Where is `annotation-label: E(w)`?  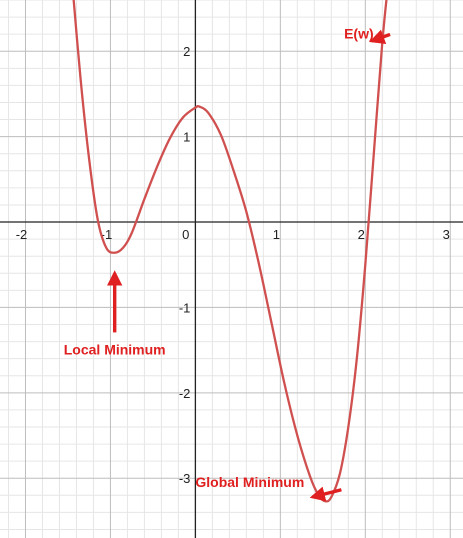
annotation-label: E(w) is located at coordinates (359, 33).